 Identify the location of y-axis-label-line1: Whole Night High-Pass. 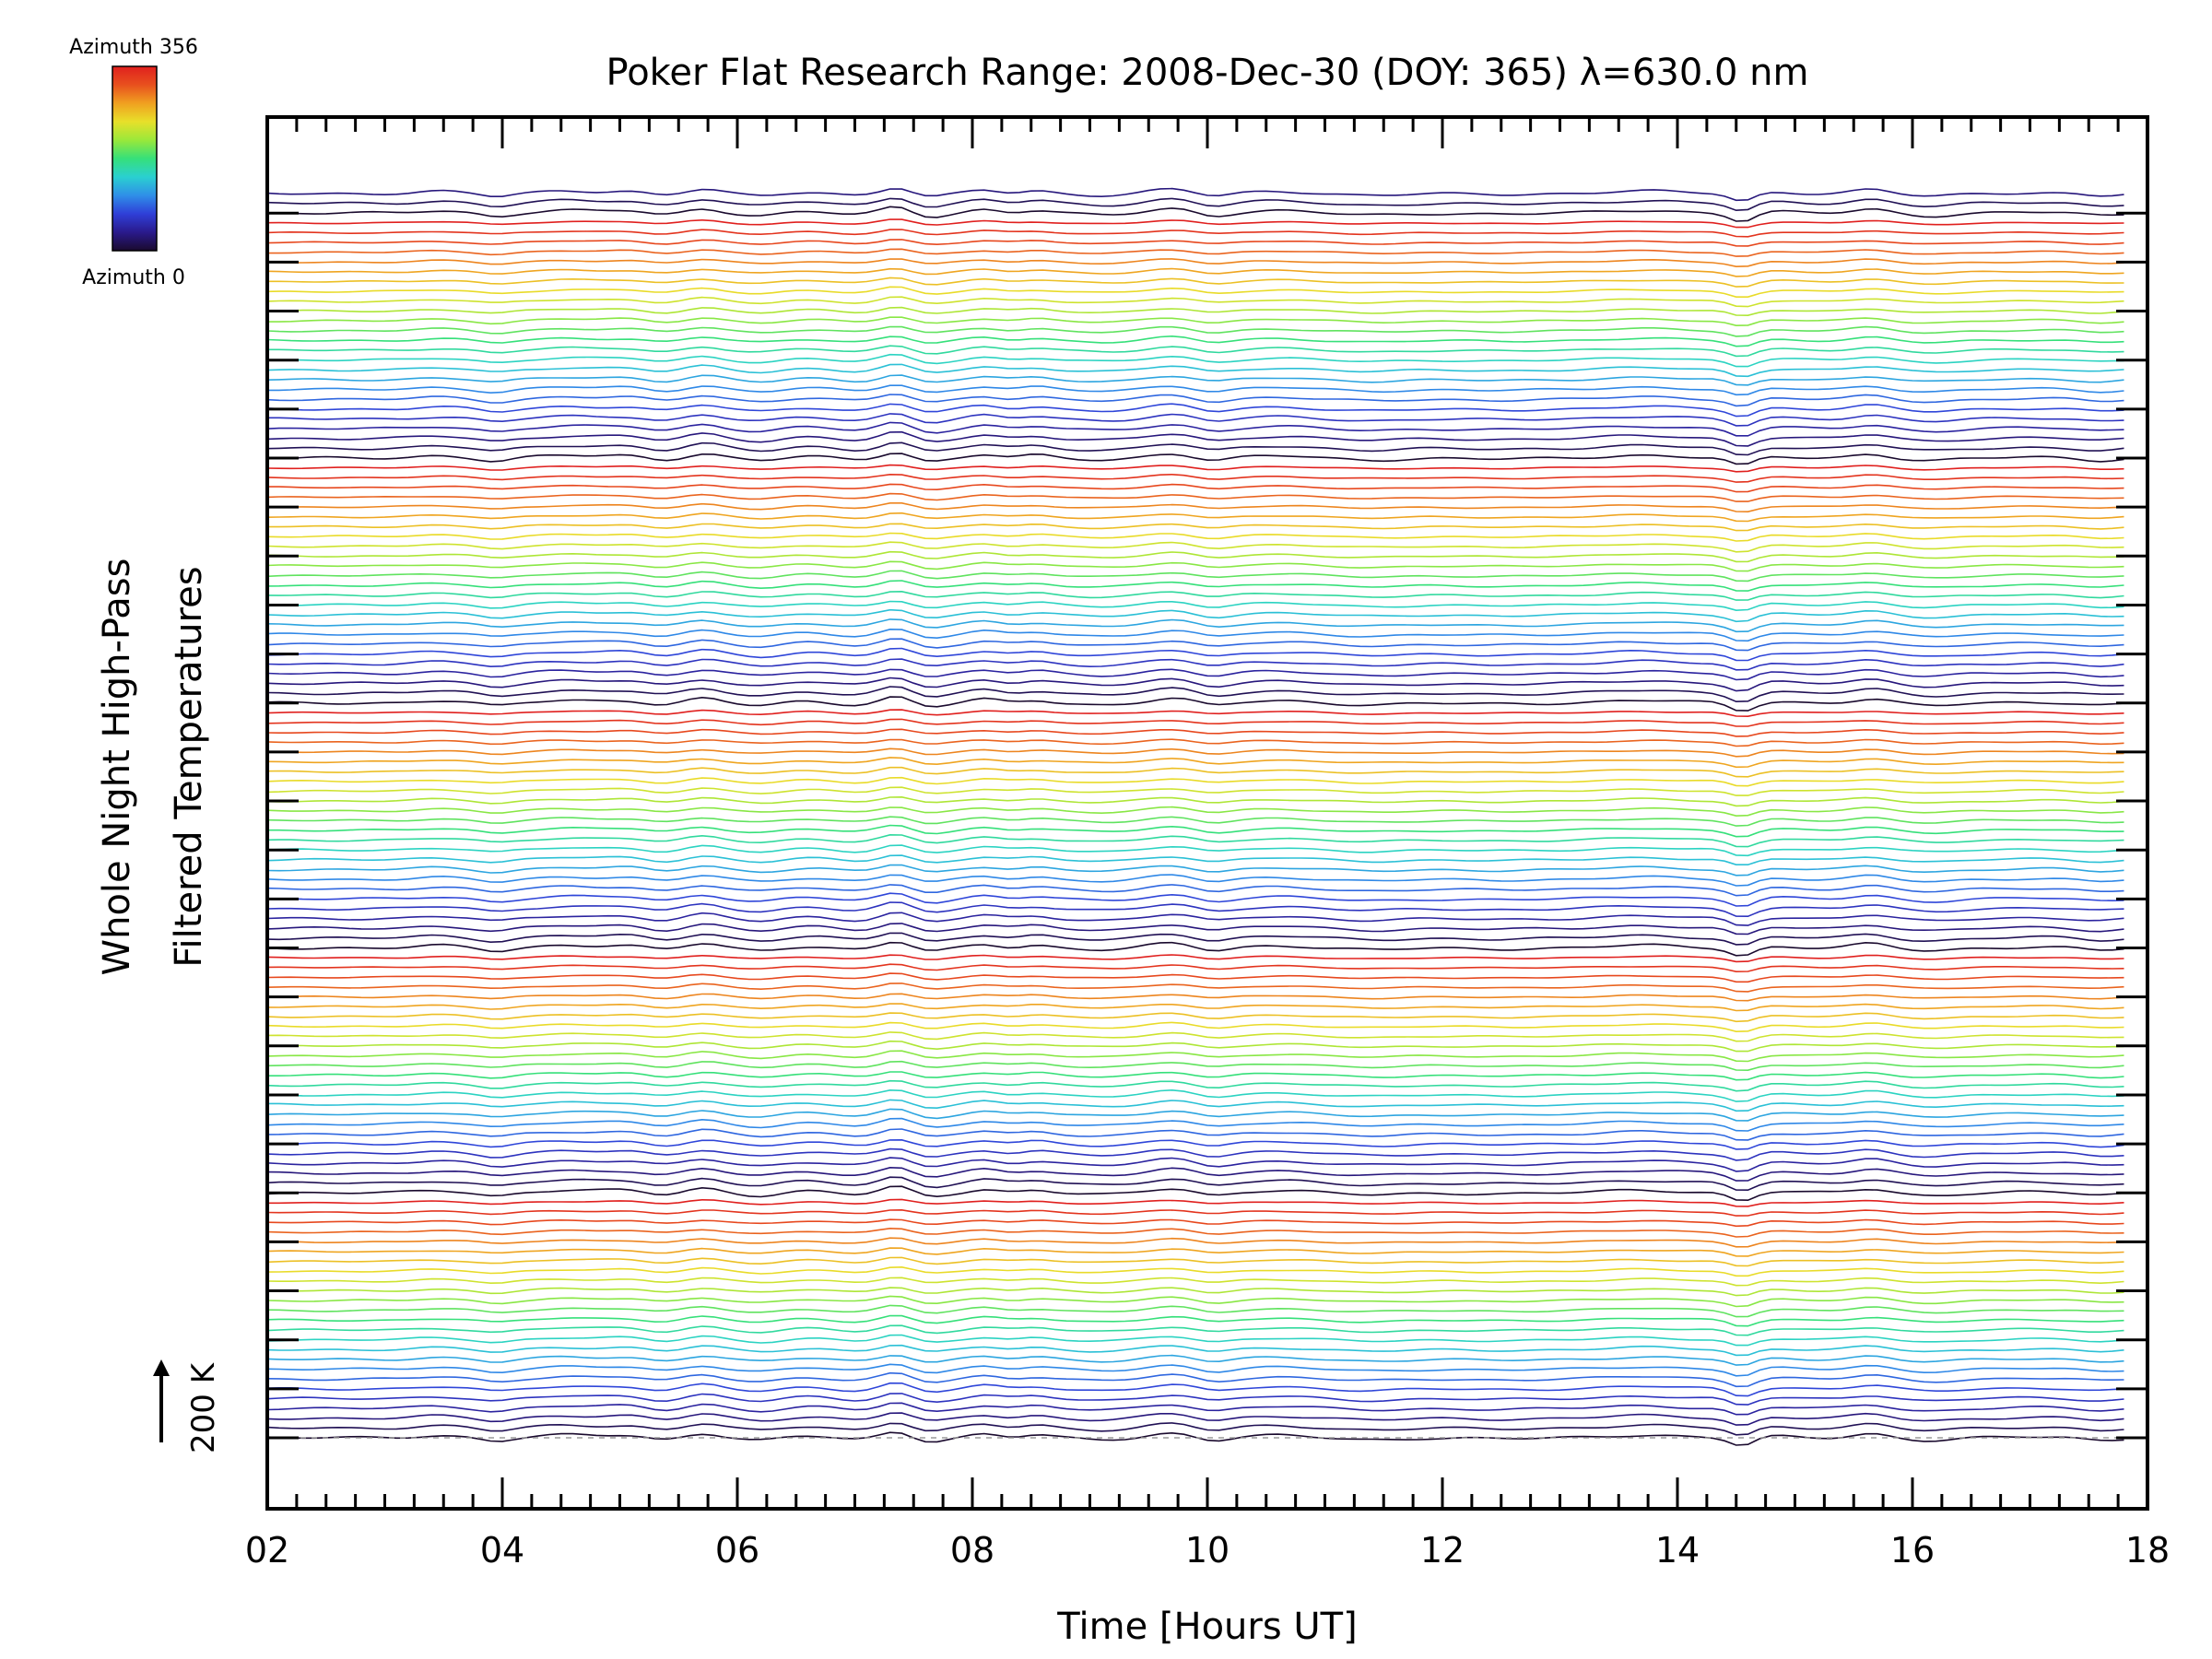
(117, 767).